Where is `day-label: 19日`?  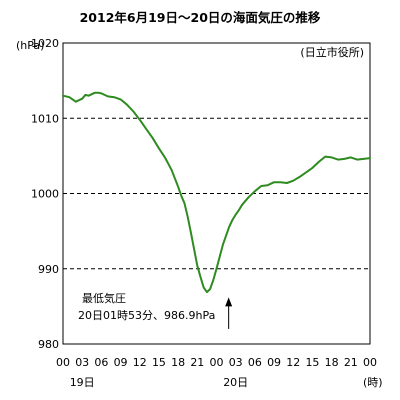
day-label: 19日 is located at coordinates (82, 382).